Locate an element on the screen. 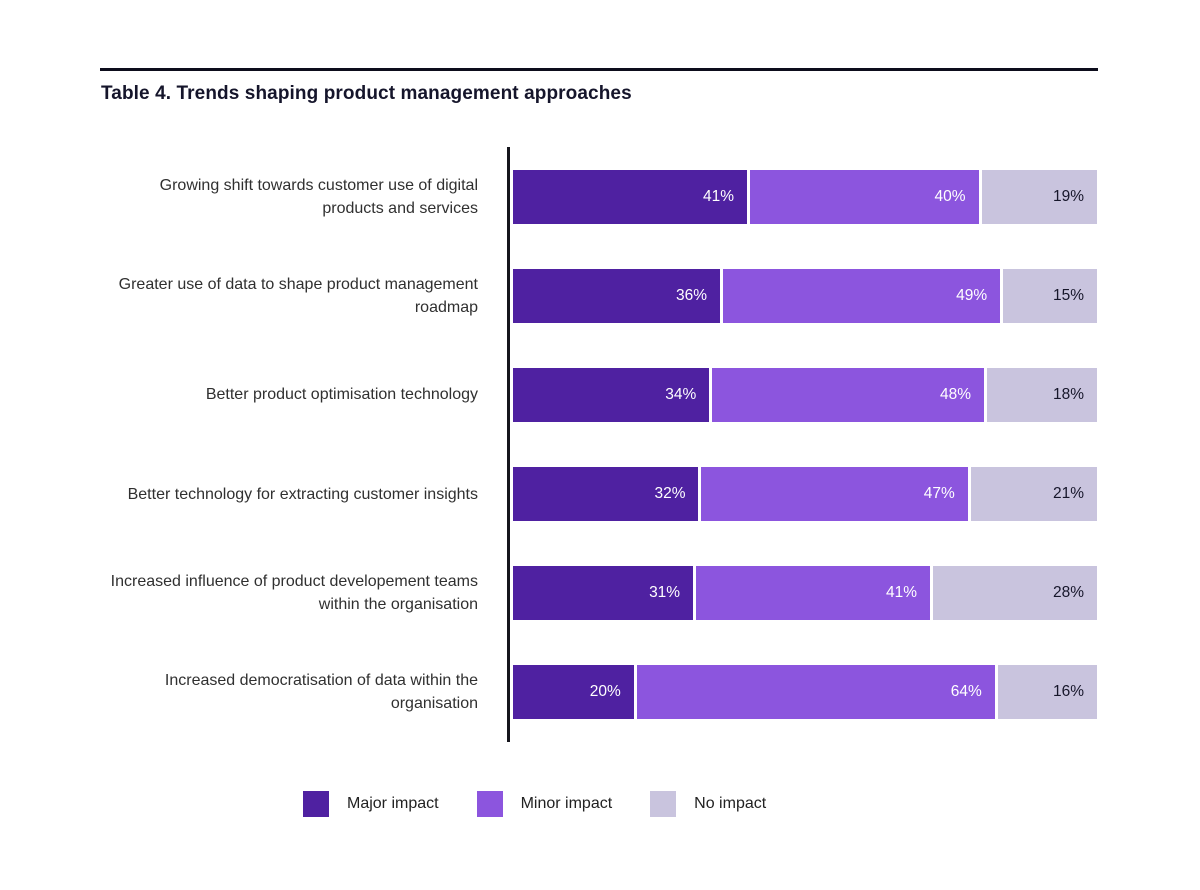  bar-segment-major-impact: 20% is located at coordinates (573, 692).